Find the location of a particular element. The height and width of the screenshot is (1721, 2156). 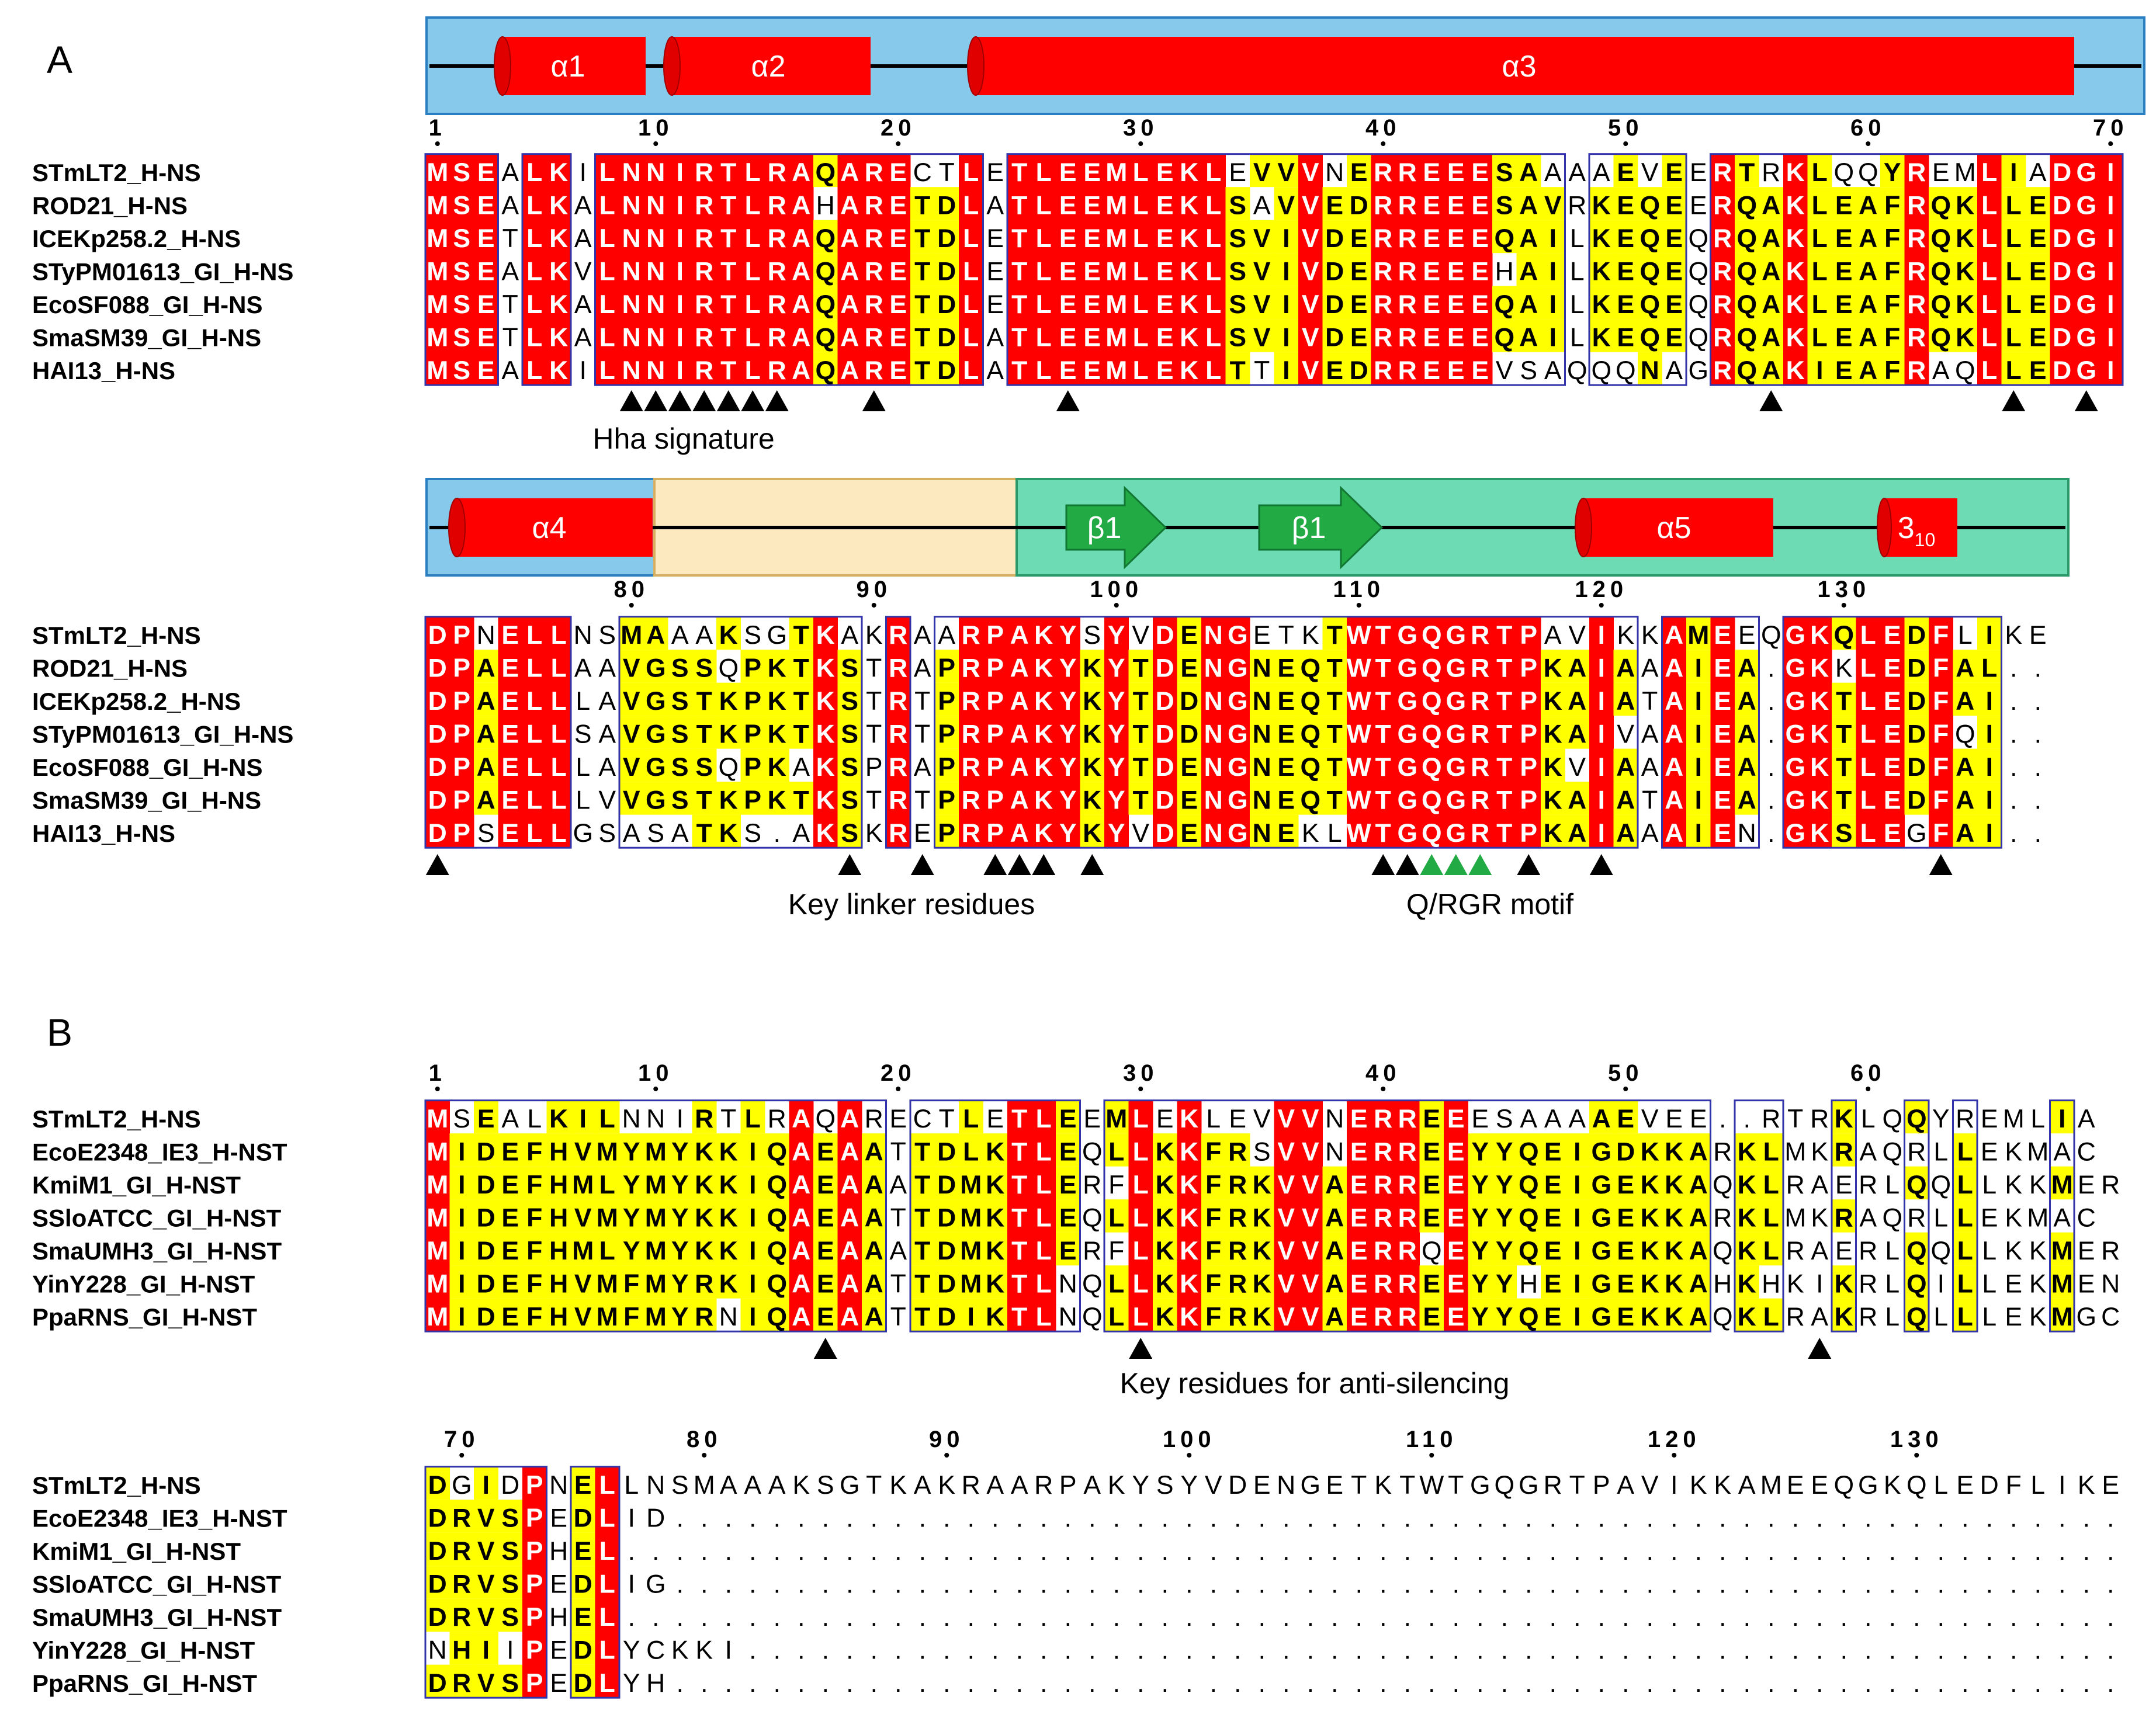

residue: F is located at coordinates (1941, 636).